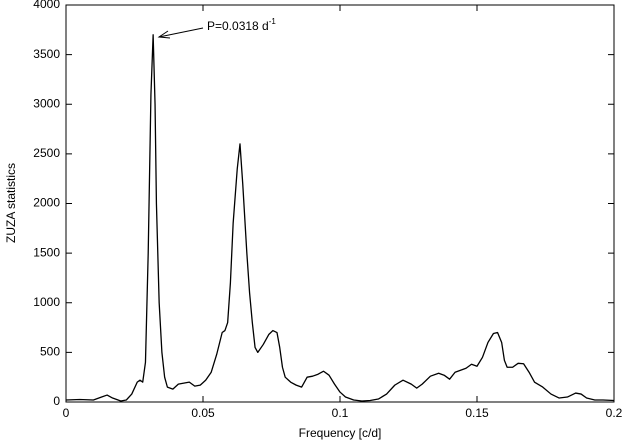 The image size is (625, 441). What do you see at coordinates (46, 54) in the screenshot?
I see `y-tick-label: 3500` at bounding box center [46, 54].